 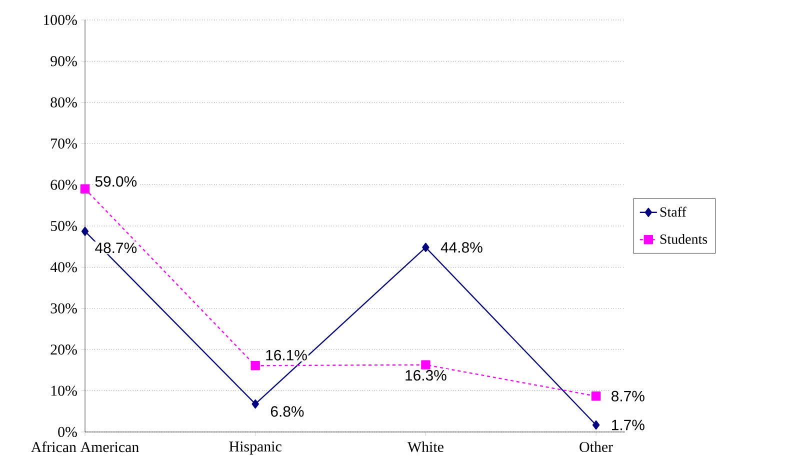 I want to click on y-tick-label: 50%, so click(x=63, y=226).